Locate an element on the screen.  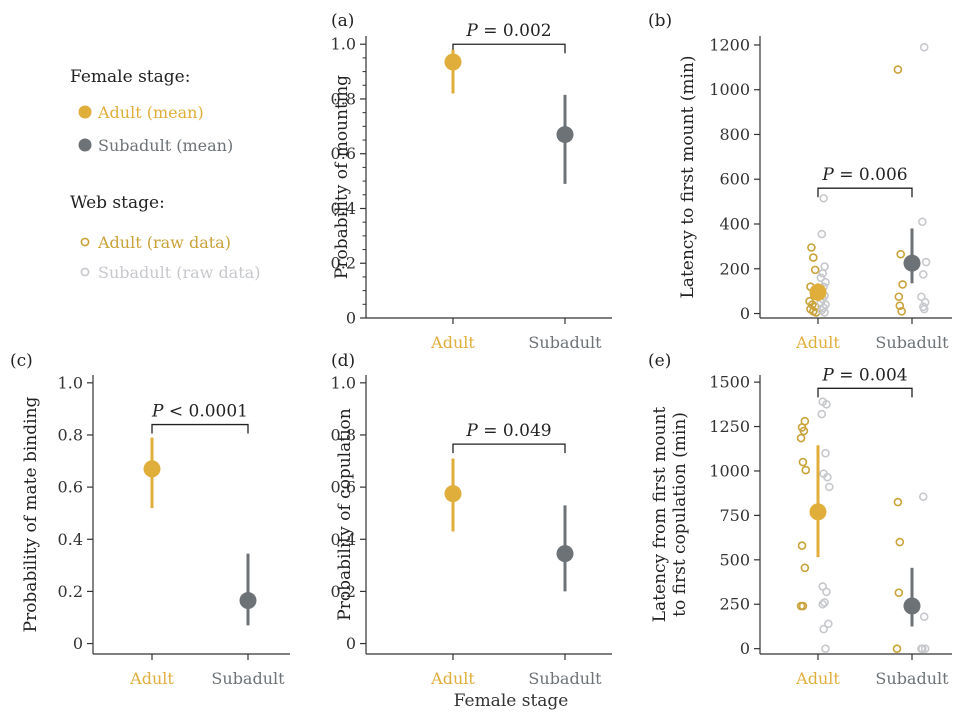
significance-bracket-a is located at coordinates (509, 48).